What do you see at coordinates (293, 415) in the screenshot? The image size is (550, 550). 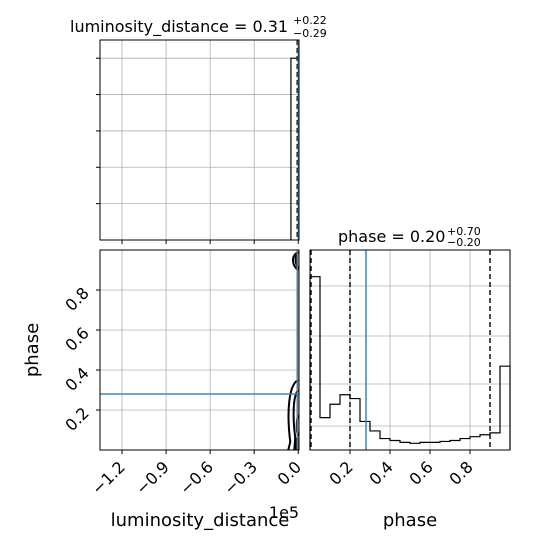 I see `contour-line` at bounding box center [293, 415].